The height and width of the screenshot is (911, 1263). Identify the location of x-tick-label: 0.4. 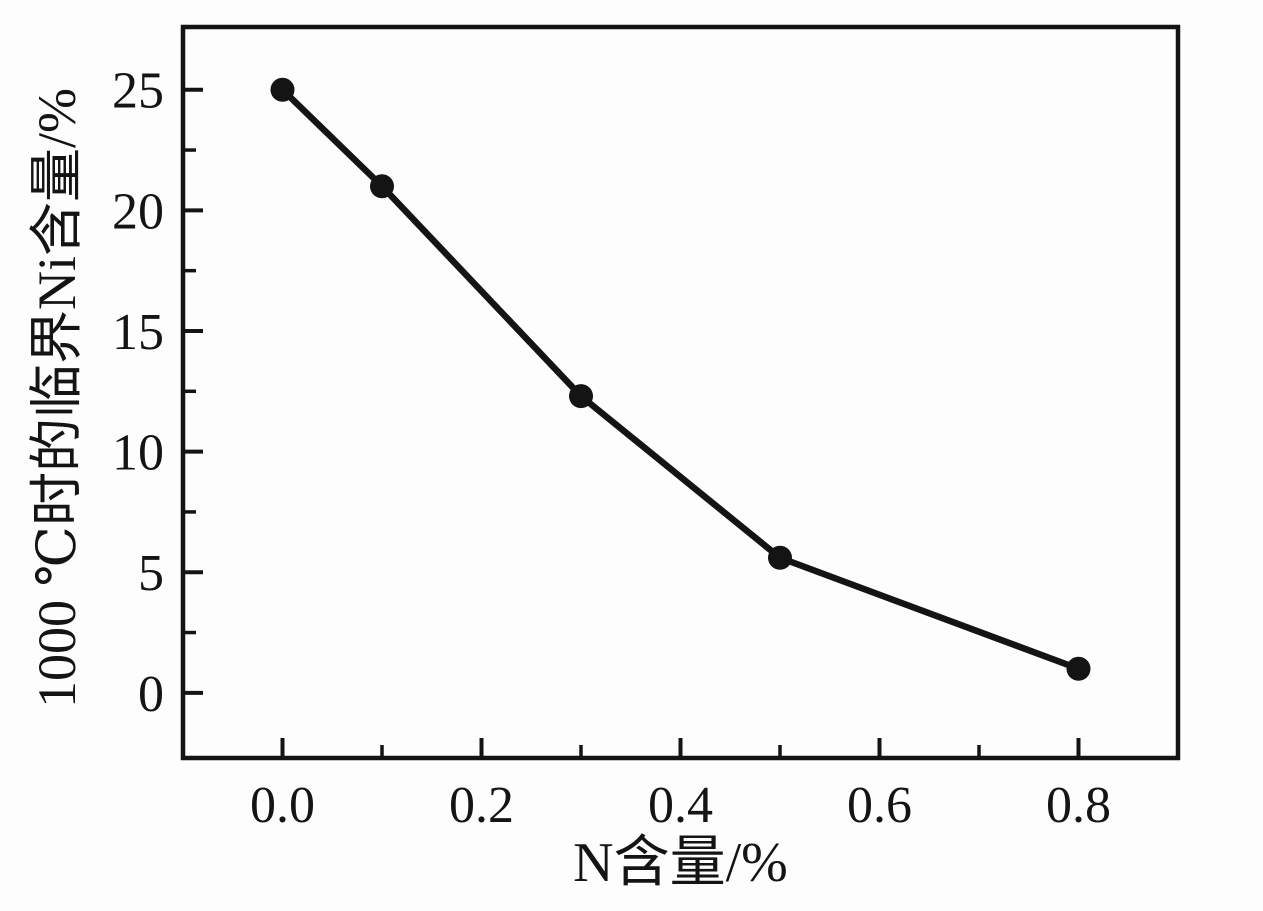
(680, 805).